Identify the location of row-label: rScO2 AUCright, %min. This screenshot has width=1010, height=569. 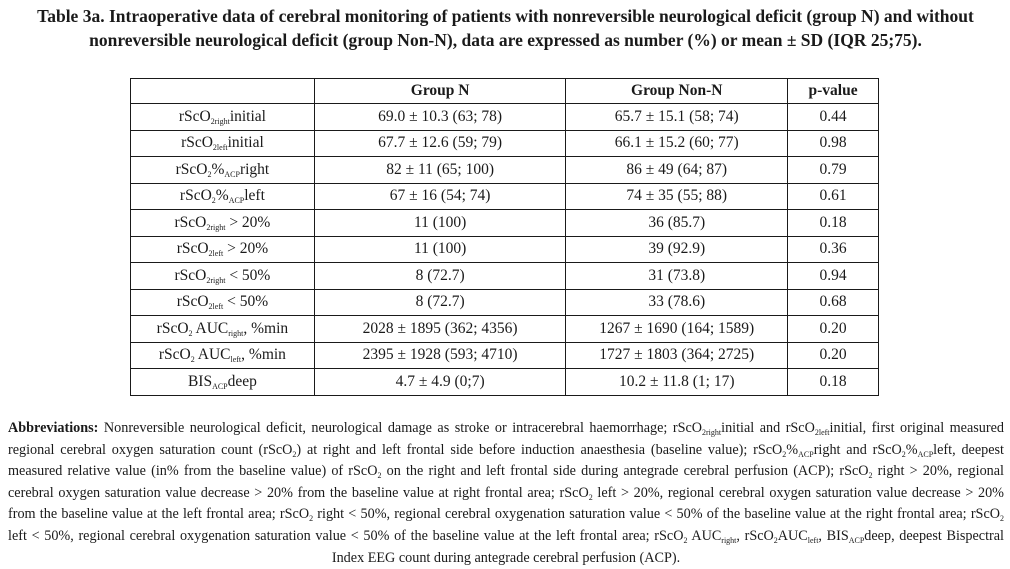
(222, 329).